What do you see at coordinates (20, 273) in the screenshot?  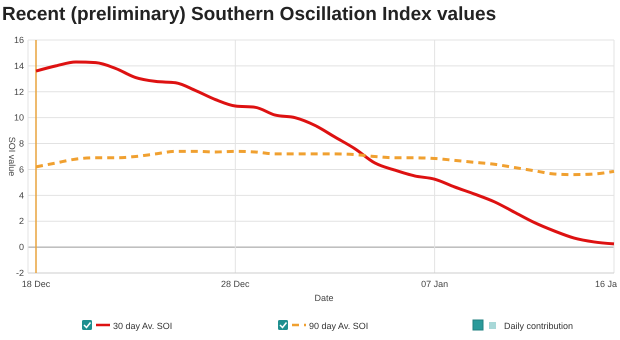 I see `y-tick-label: -2` at bounding box center [20, 273].